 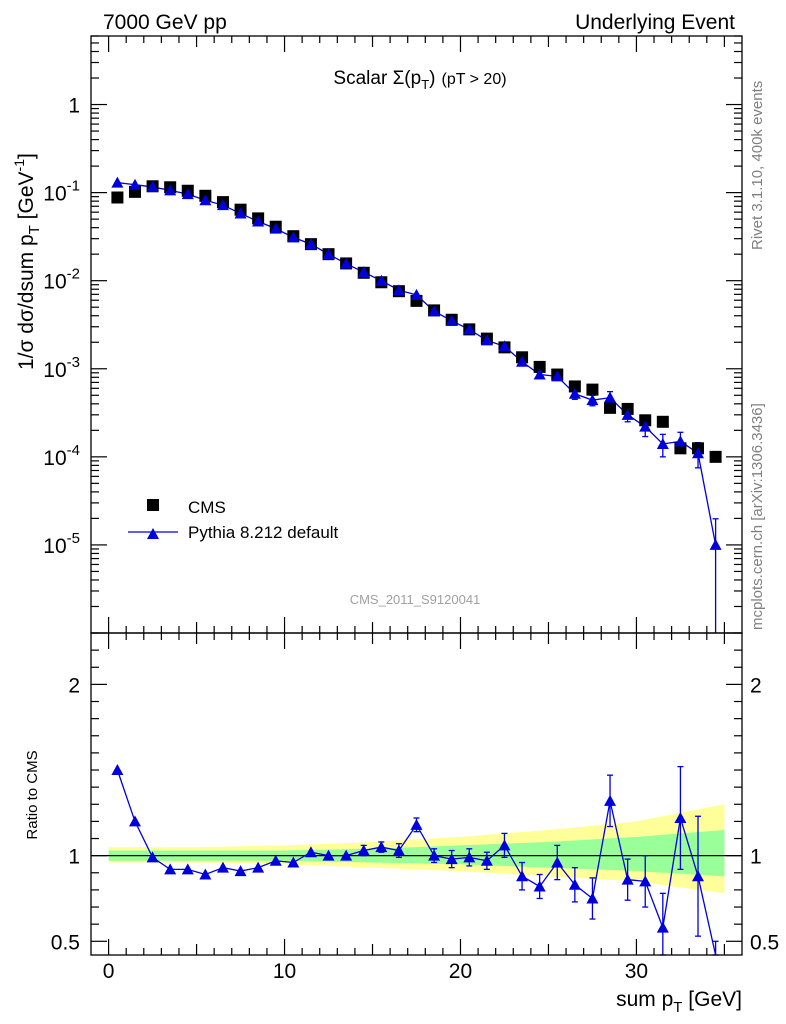 I want to click on legend-cms-marker, so click(x=153, y=505).